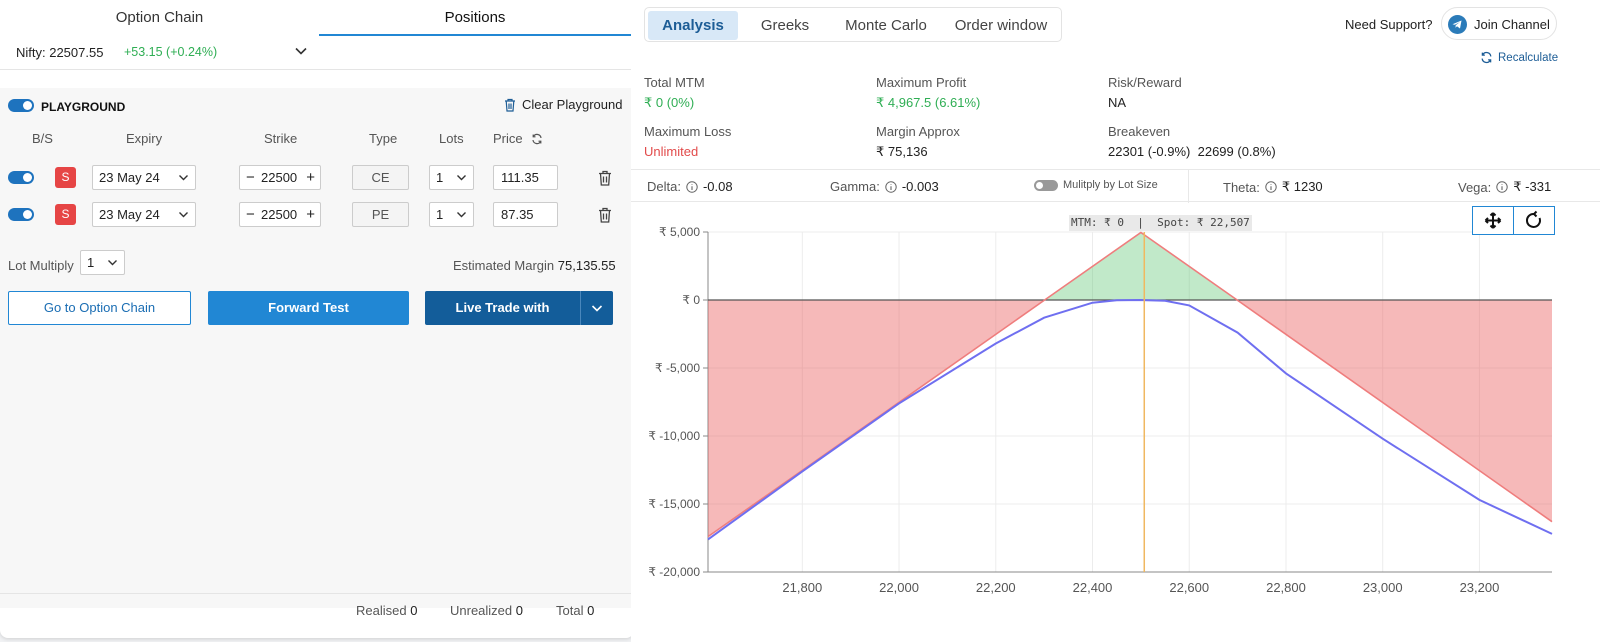  What do you see at coordinates (381, 610) in the screenshot?
I see `realised-label: Realised` at bounding box center [381, 610].